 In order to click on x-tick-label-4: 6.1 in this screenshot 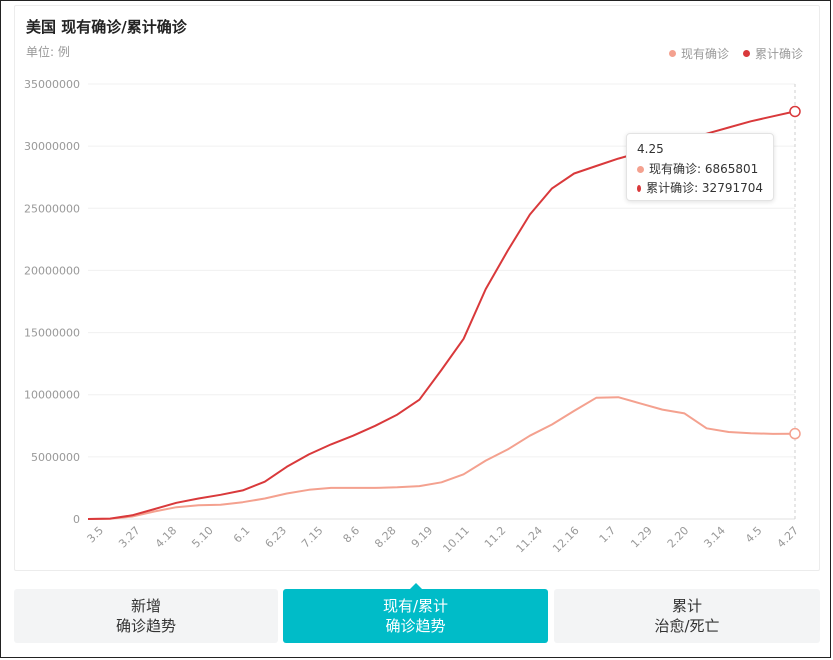, I will do `click(242, 535)`.